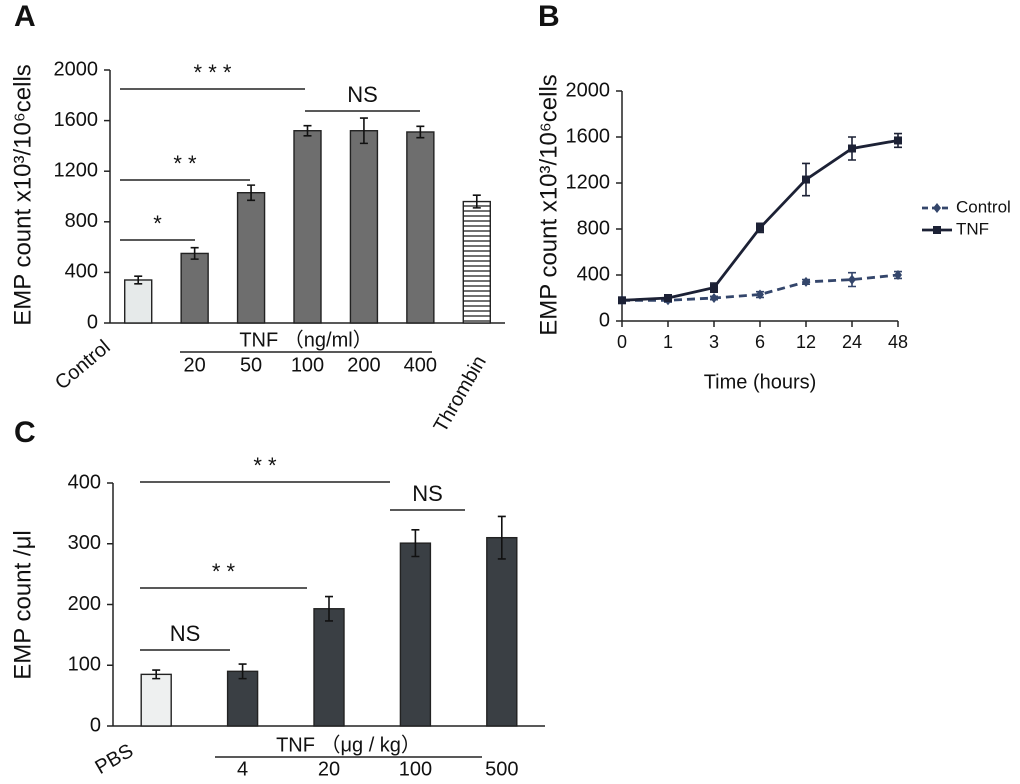 The image size is (1020, 784). What do you see at coordinates (84, 543) in the screenshot?
I see `y-tick-label: 300` at bounding box center [84, 543].